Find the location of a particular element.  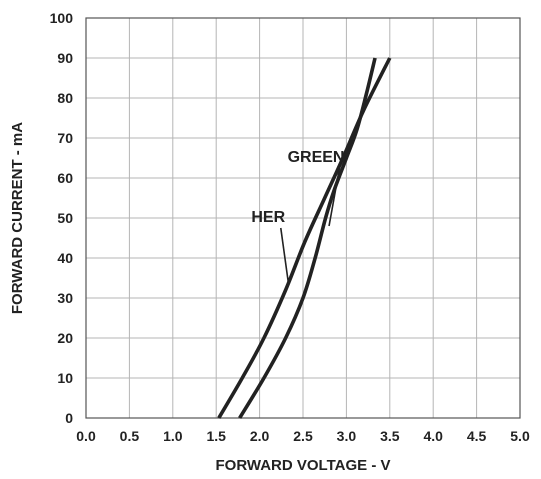

x-tick-label: 2.0 is located at coordinates (260, 436).